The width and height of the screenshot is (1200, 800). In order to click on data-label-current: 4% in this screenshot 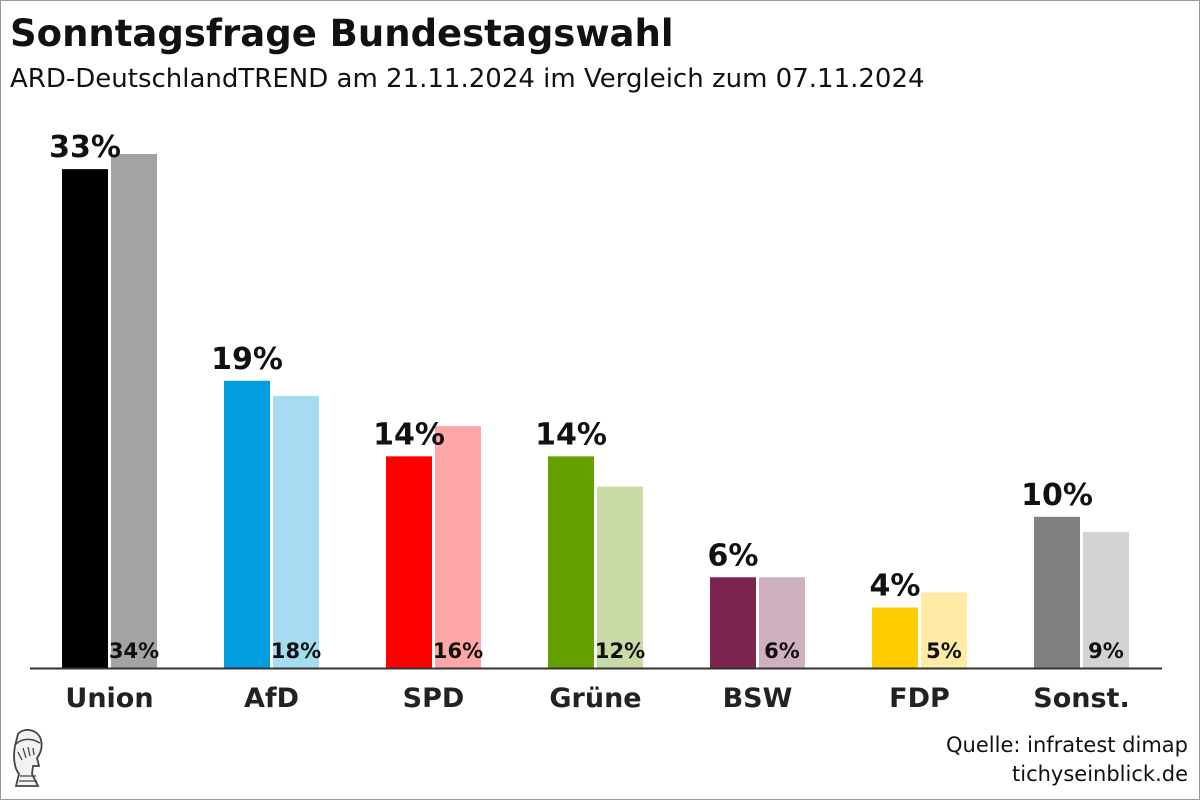, I will do `click(895, 586)`.